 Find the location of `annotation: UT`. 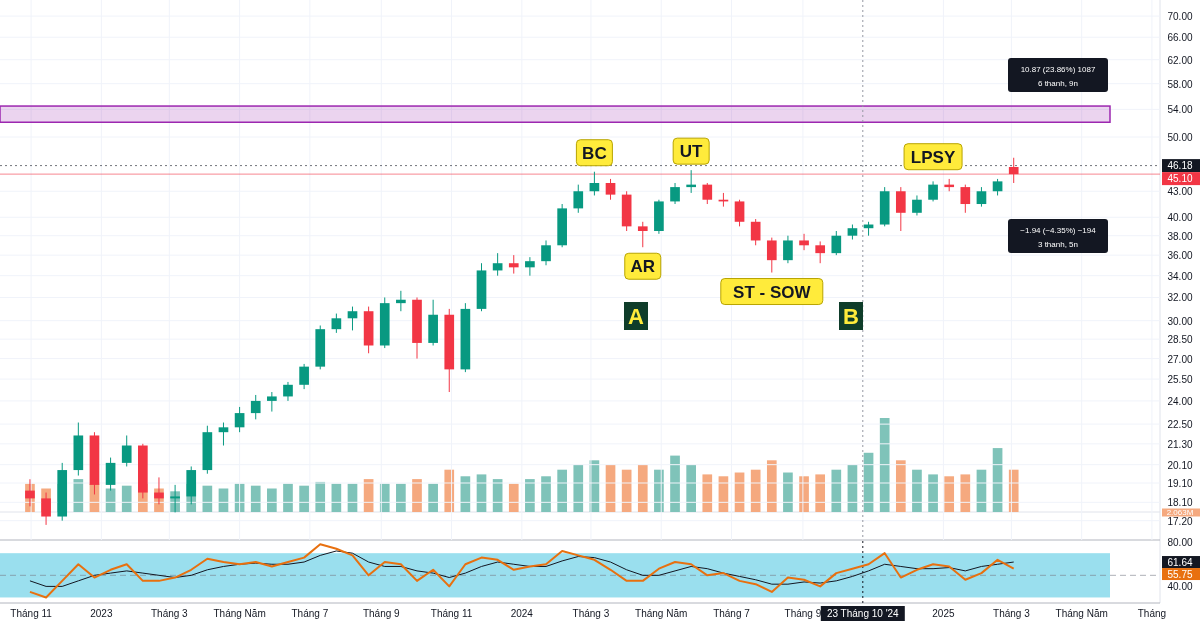

annotation: UT is located at coordinates (691, 152).